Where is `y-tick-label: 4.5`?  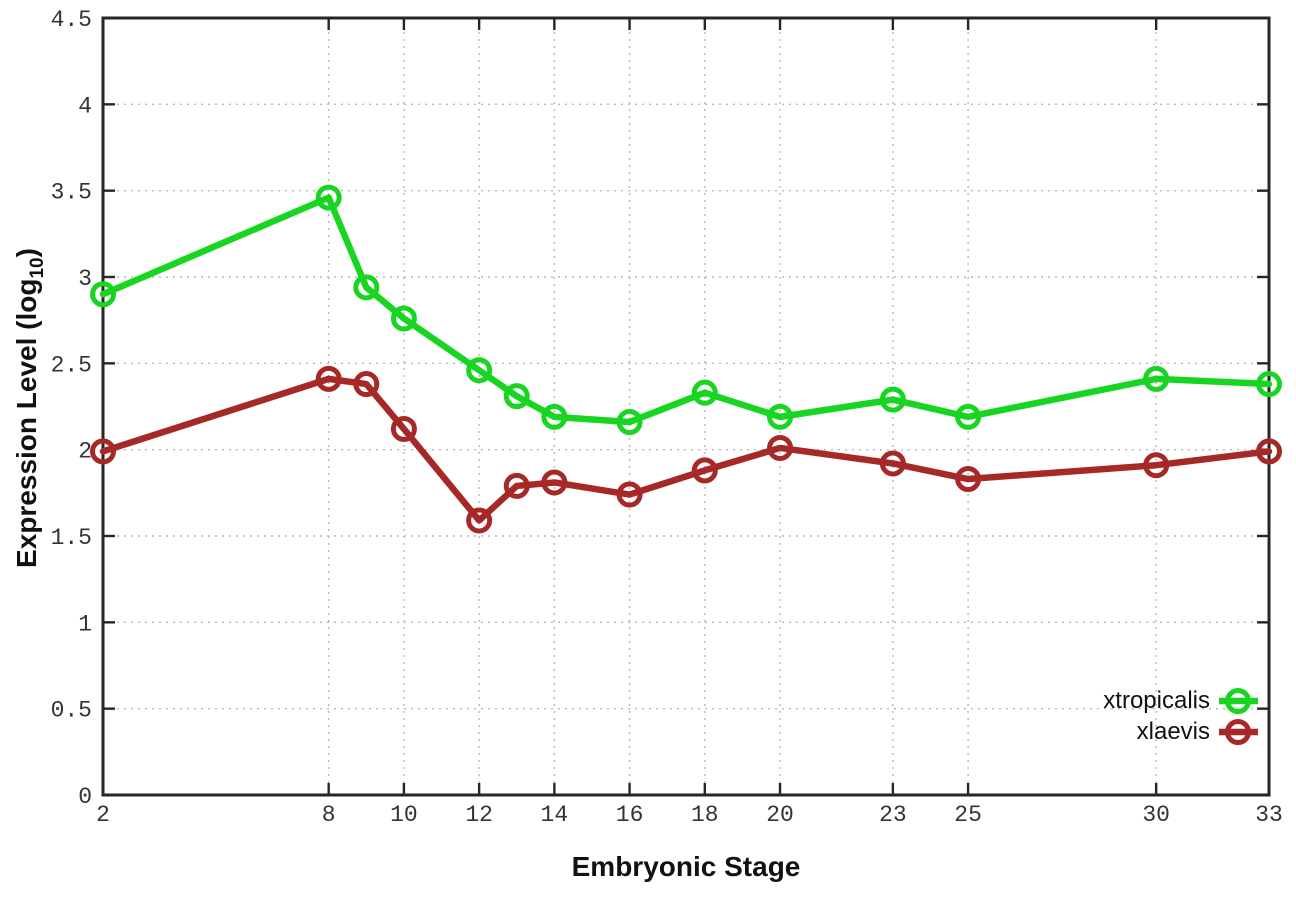 y-tick-label: 4.5 is located at coordinates (71, 20).